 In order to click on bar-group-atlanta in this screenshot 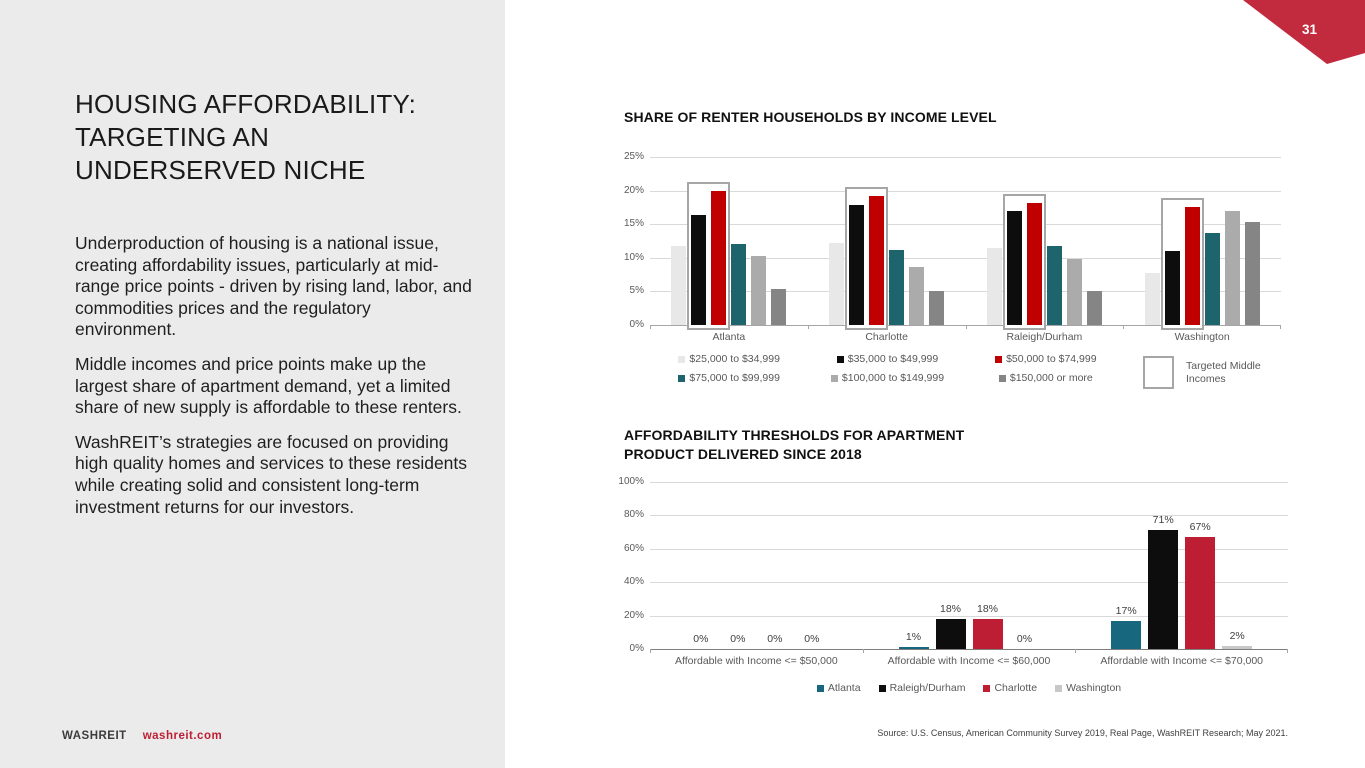, I will do `click(729, 243)`.